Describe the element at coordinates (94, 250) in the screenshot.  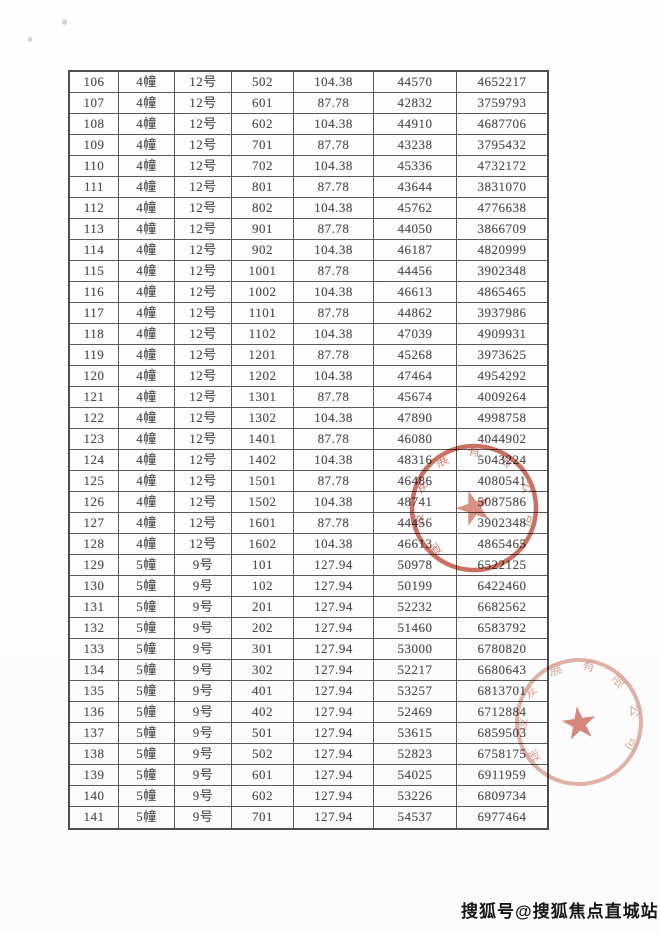
I see `table-cell: 114` at that location.